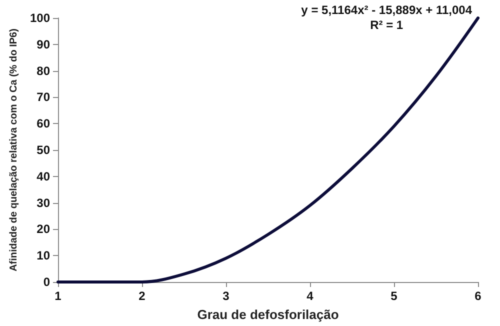 The width and height of the screenshot is (500, 326). I want to click on y-tick-label: 60, so click(43, 123).